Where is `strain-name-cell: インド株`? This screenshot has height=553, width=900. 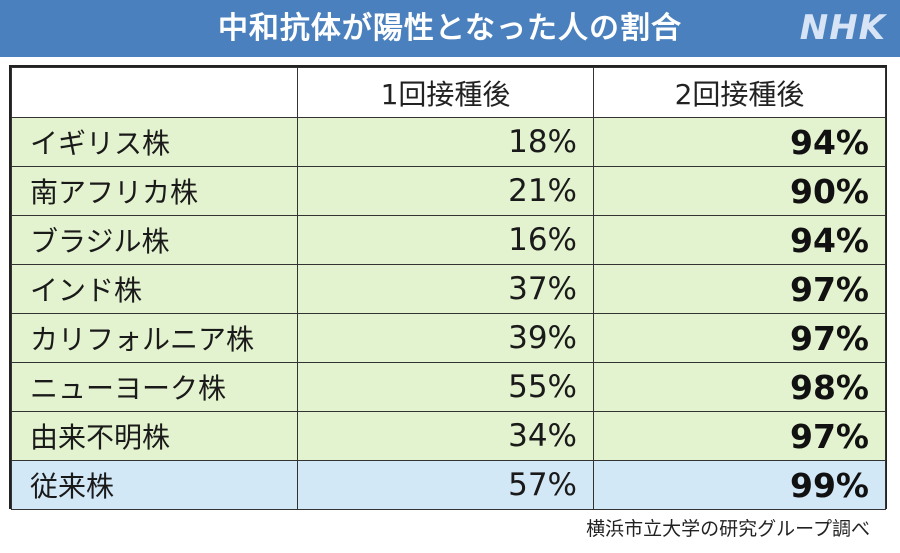 strain-name-cell: インド株 is located at coordinates (154, 289).